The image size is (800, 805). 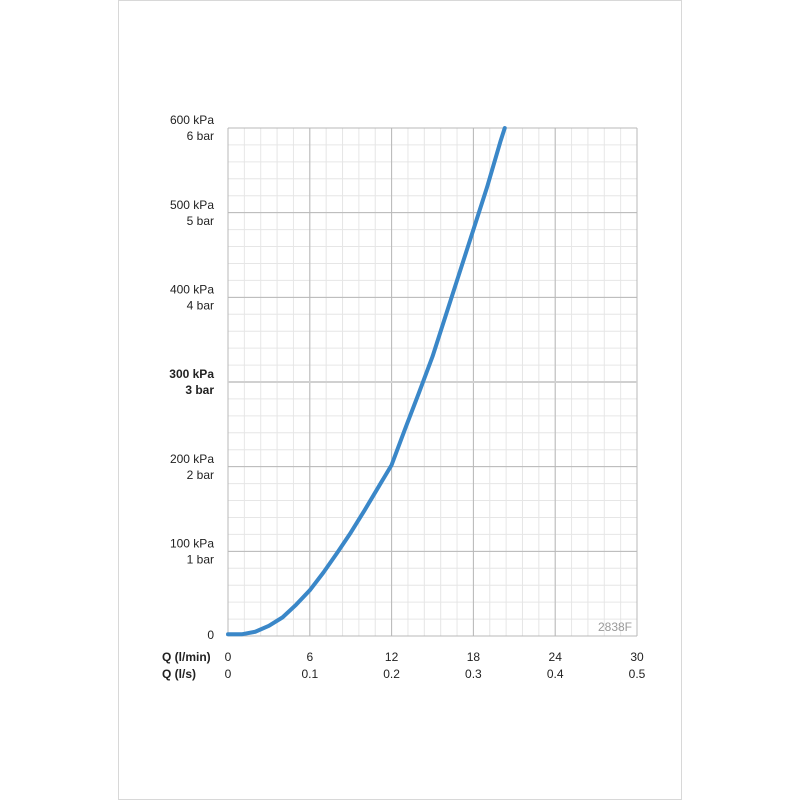 I want to click on x-tick-label: 24, so click(x=556, y=657).